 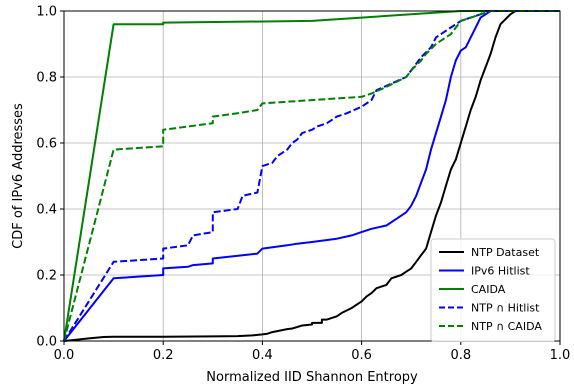 What do you see at coordinates (46, 210) in the screenshot?
I see `y-tick-label: 0.4` at bounding box center [46, 210].